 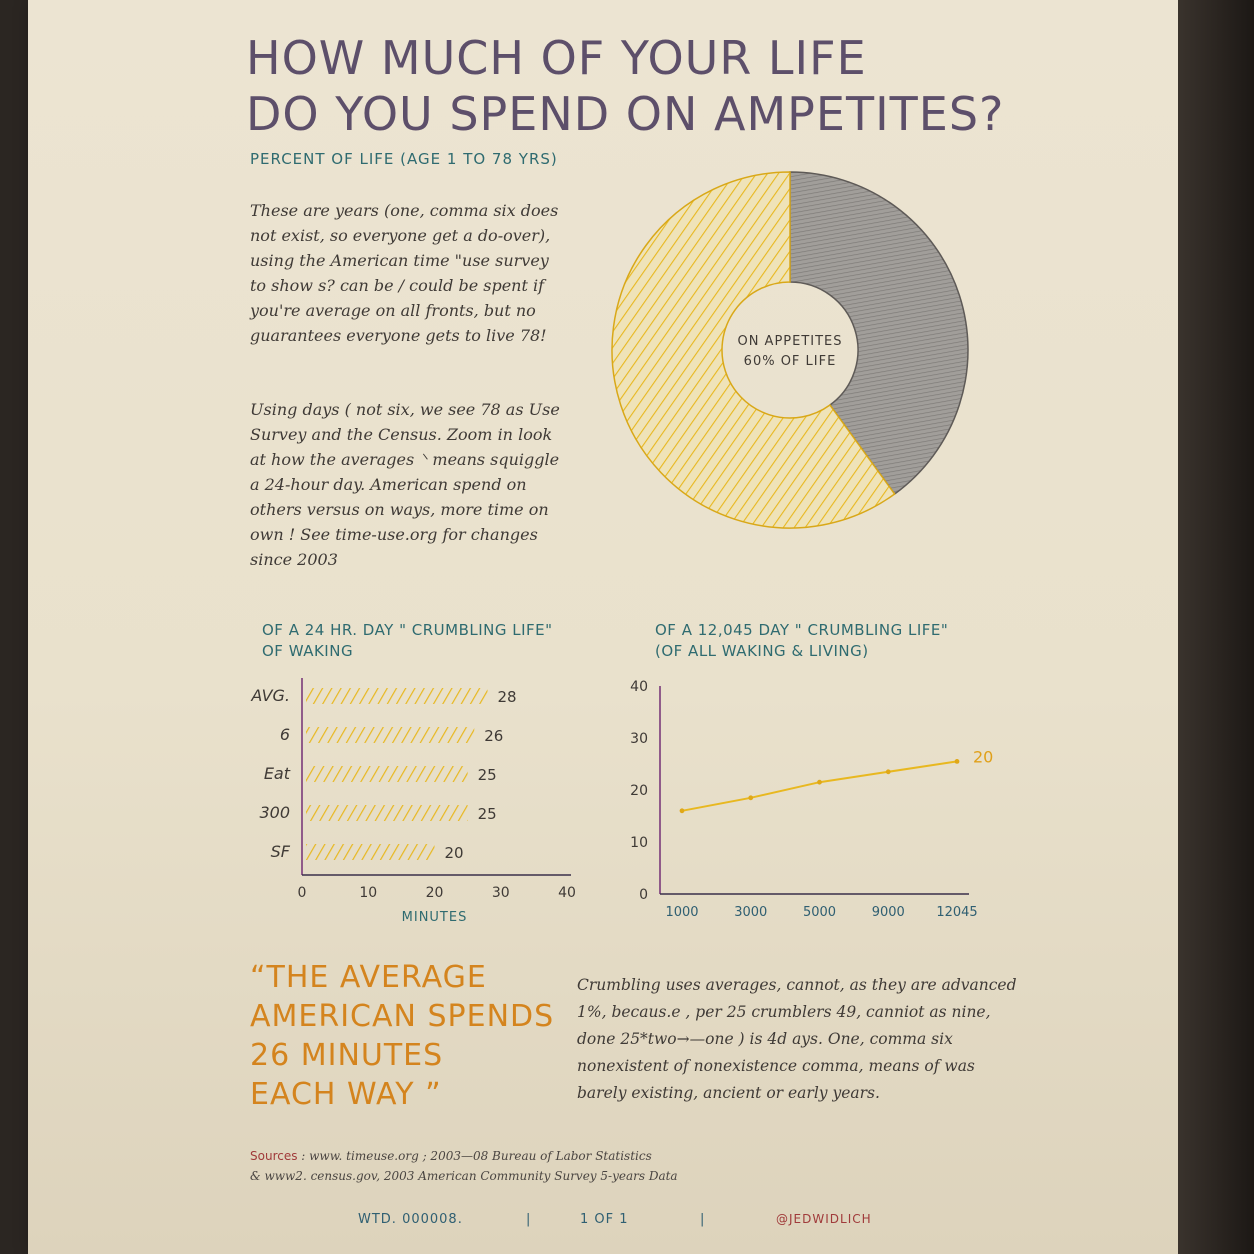 What do you see at coordinates (308, 651) in the screenshot?
I see `bar-chart-title-line-2: OF WAKING` at bounding box center [308, 651].